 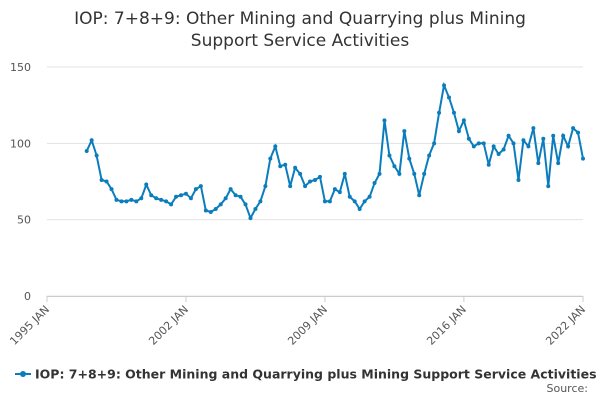 What do you see at coordinates (24, 220) in the screenshot?
I see `y-tick-label: 50` at bounding box center [24, 220].